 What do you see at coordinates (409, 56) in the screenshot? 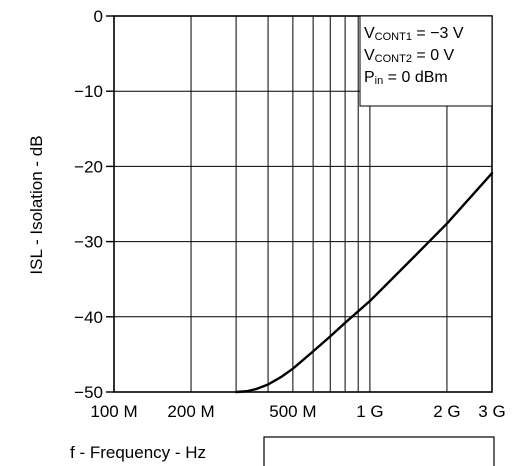
I see `condition-label: VCONT2 = 0 V` at bounding box center [409, 56].